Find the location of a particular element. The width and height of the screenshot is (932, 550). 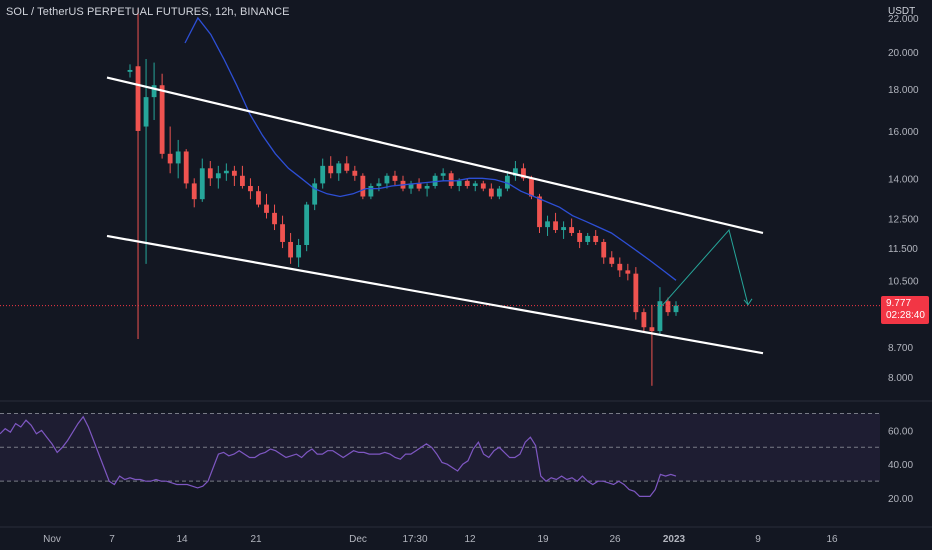

price-tick-label: 8.700 is located at coordinates (900, 348).